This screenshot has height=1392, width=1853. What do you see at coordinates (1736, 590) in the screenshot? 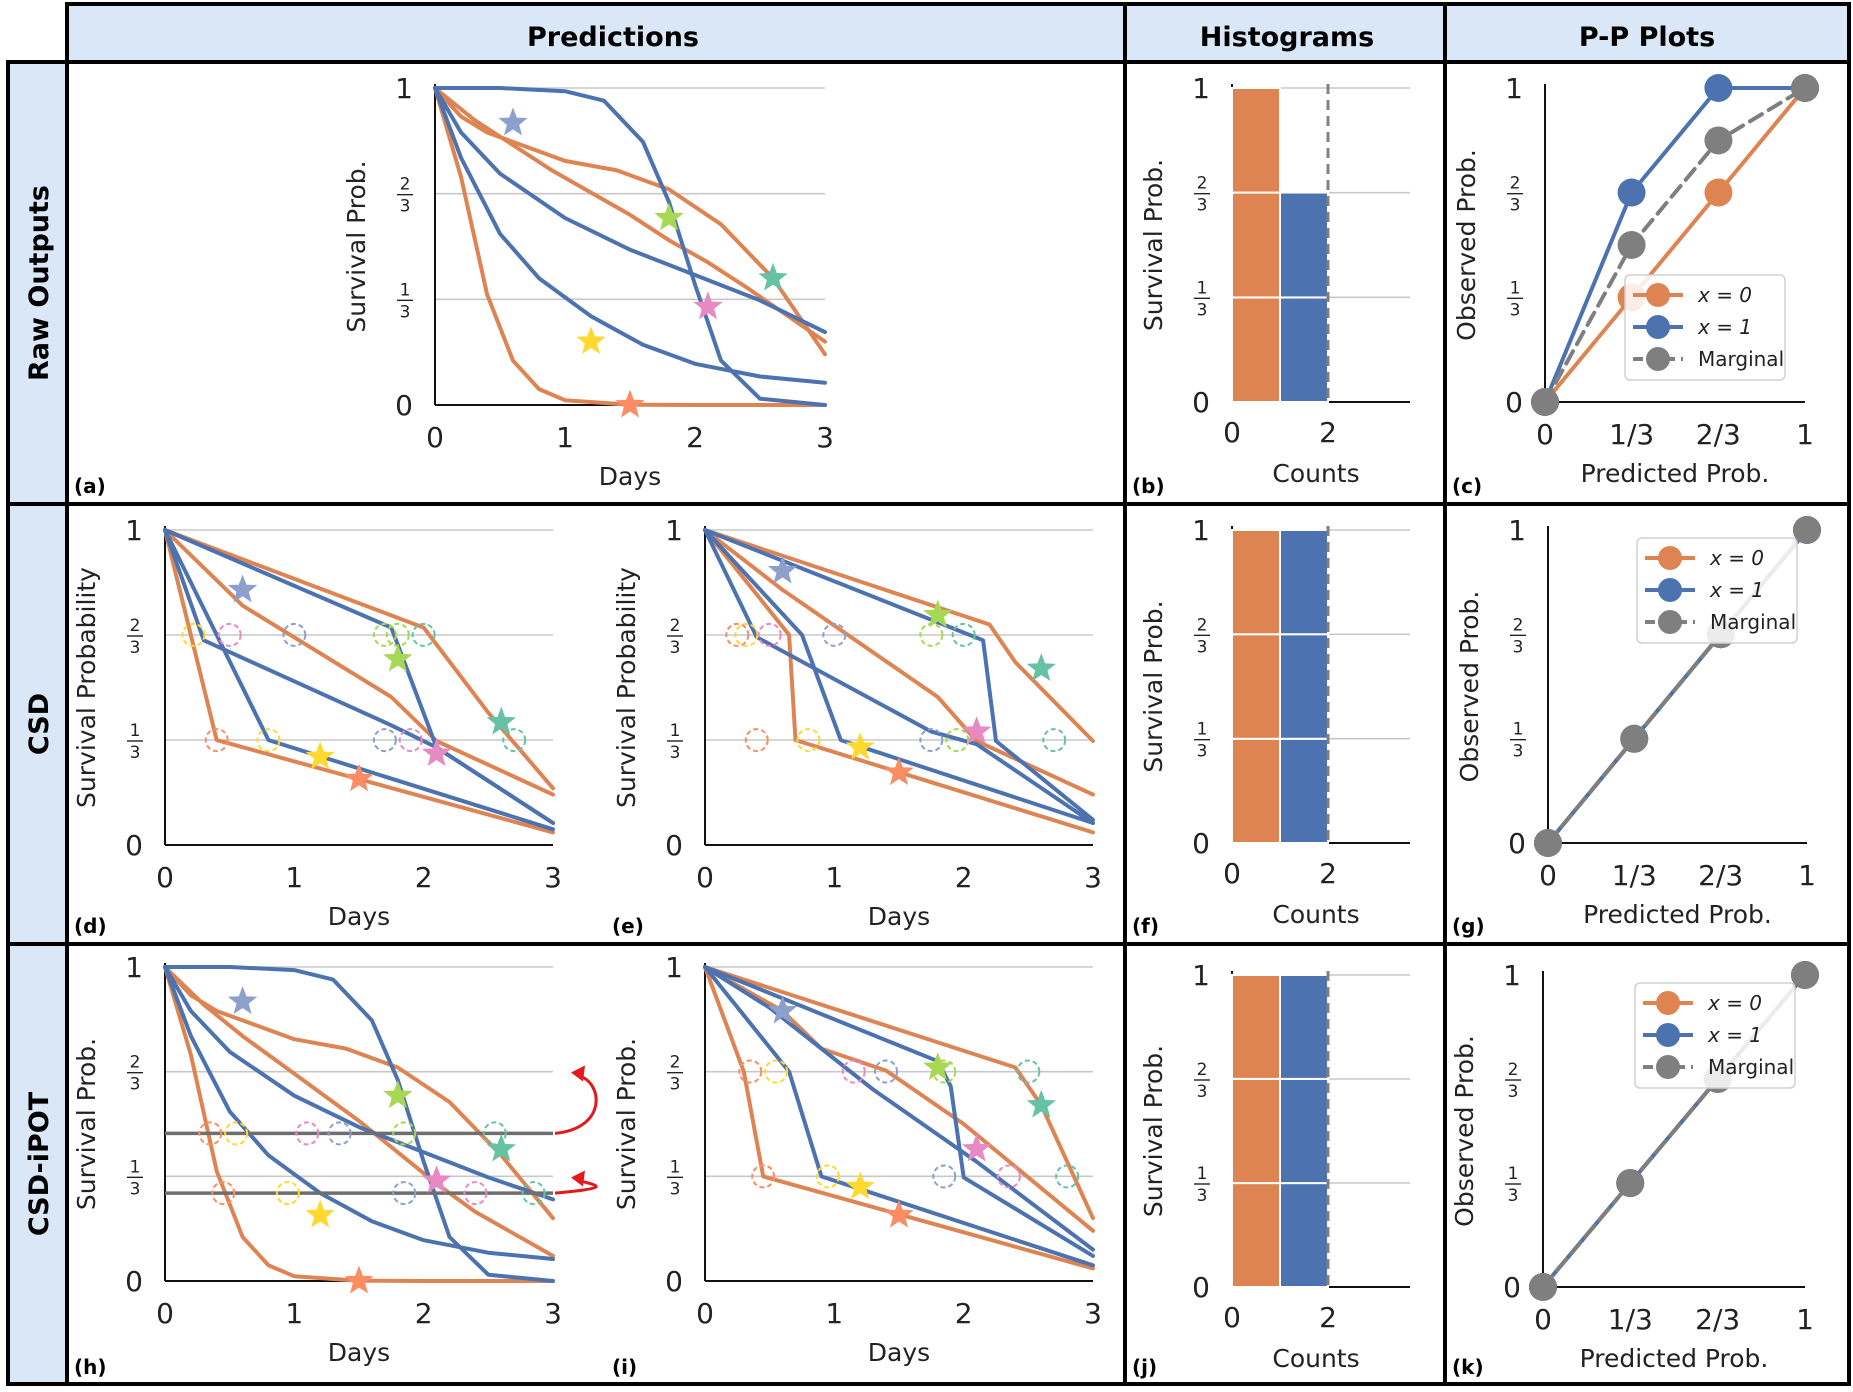
I see `legend-label-1: x = 1` at bounding box center [1736, 590].